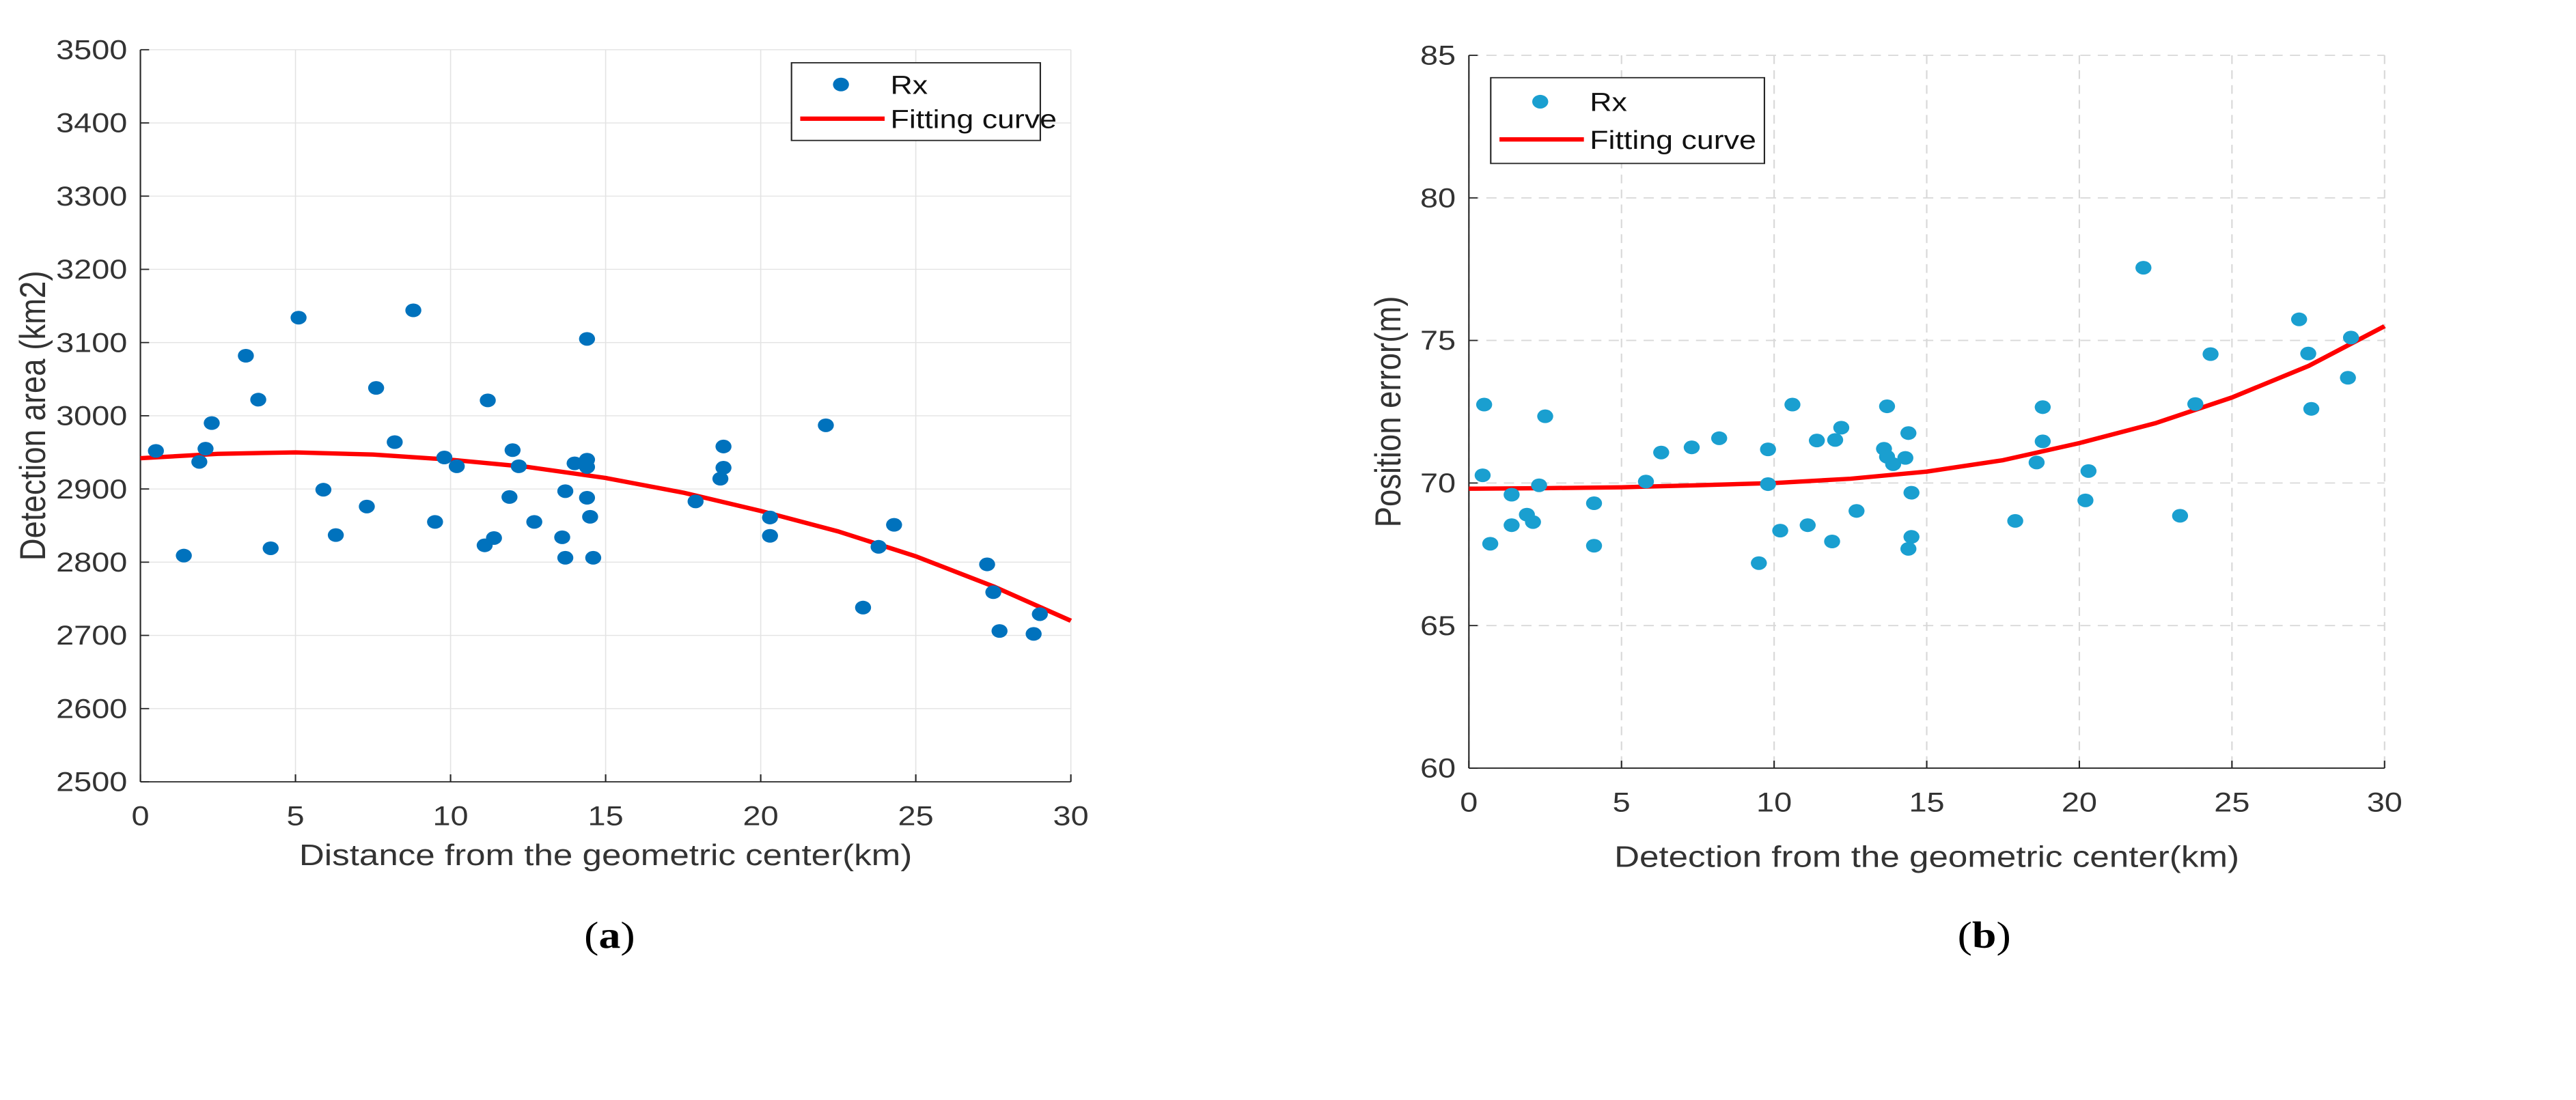  Describe the element at coordinates (1438, 769) in the screenshot. I see `y-tick-label: 60` at that location.